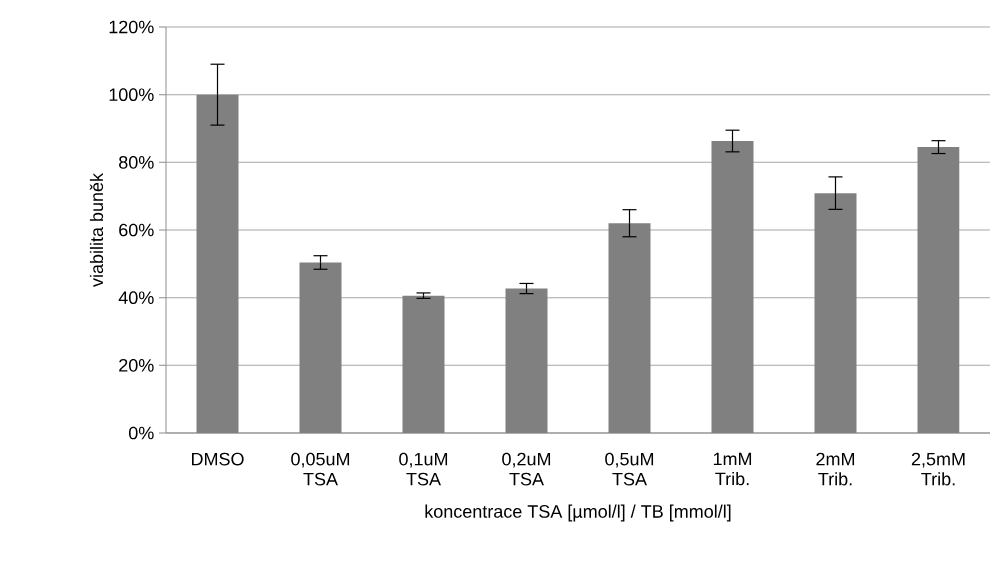 Image resolution: width=1002 pixels, height=587 pixels. I want to click on y-axis-title: viabilita buněk, so click(96, 229).